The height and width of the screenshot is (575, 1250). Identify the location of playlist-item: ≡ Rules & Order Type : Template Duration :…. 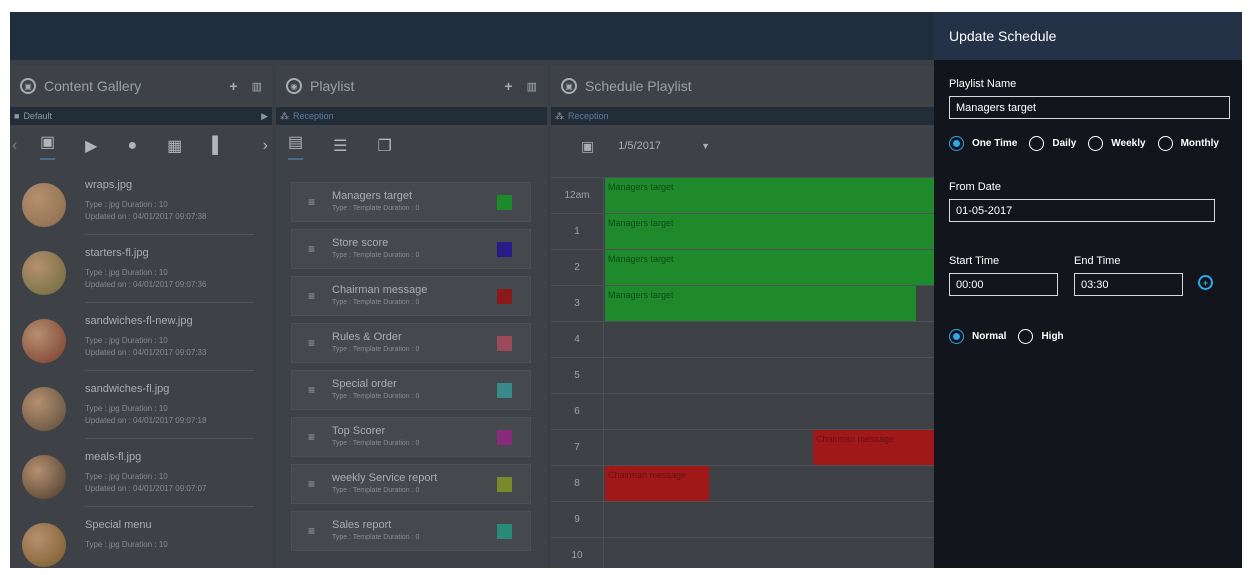
(411, 343).